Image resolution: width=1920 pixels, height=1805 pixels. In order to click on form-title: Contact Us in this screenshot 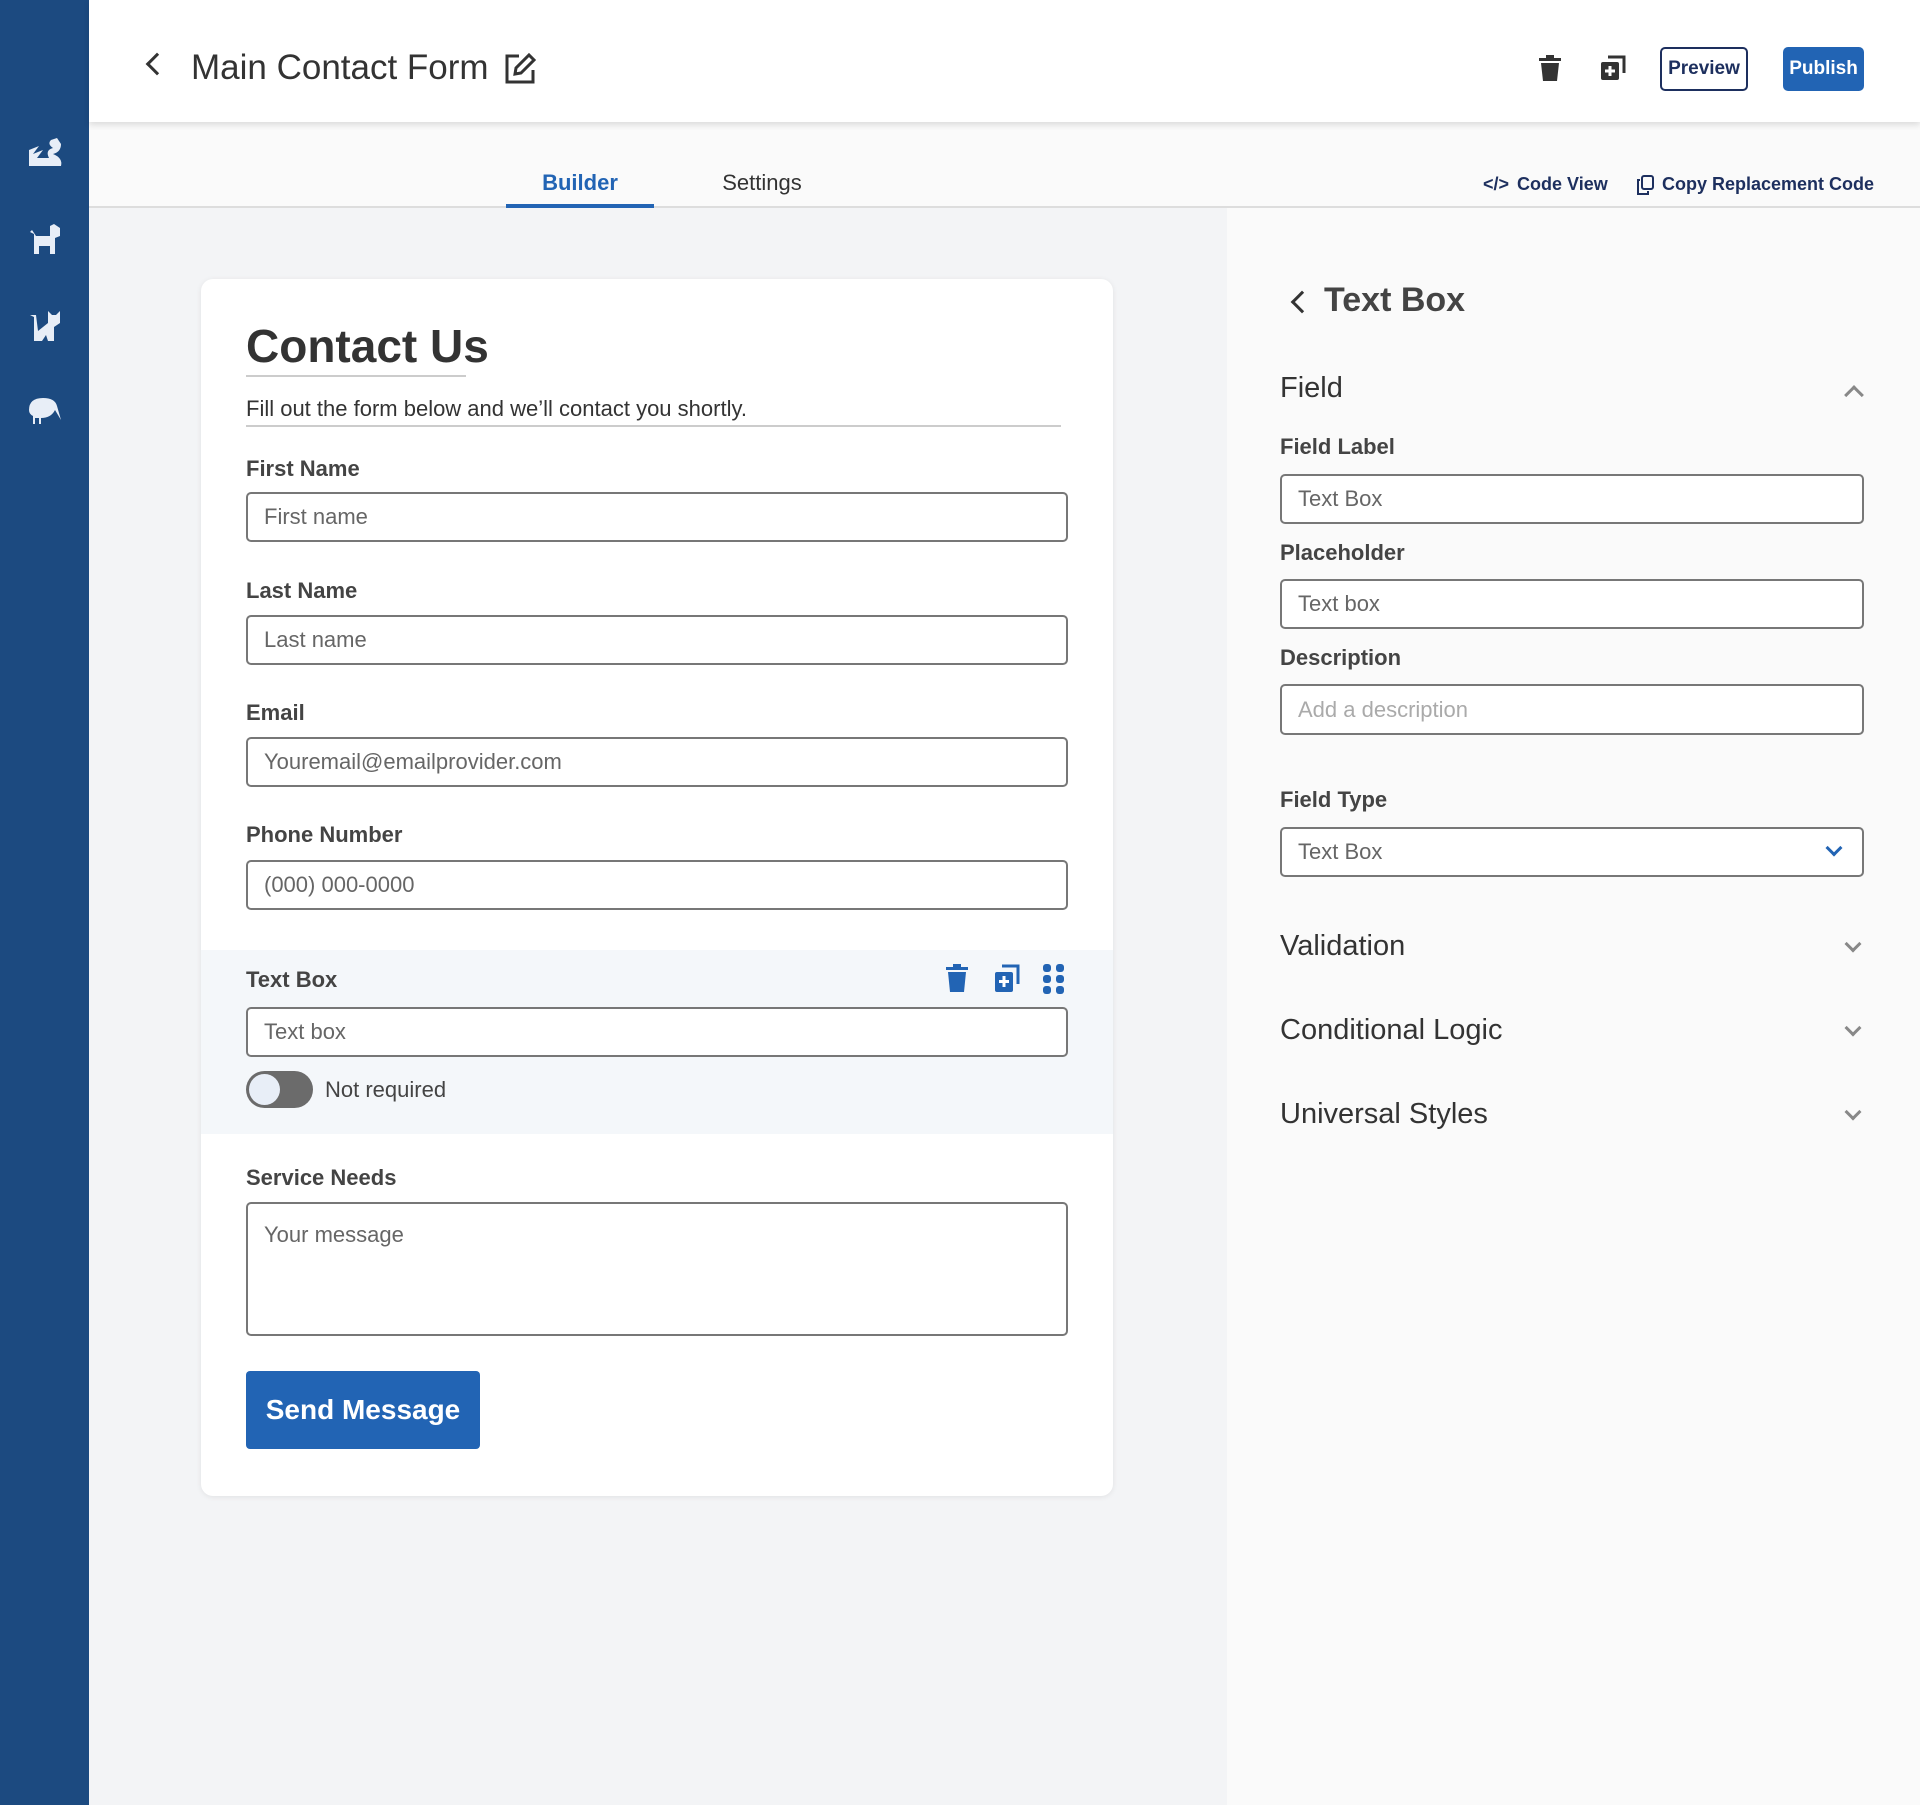, I will do `click(367, 346)`.